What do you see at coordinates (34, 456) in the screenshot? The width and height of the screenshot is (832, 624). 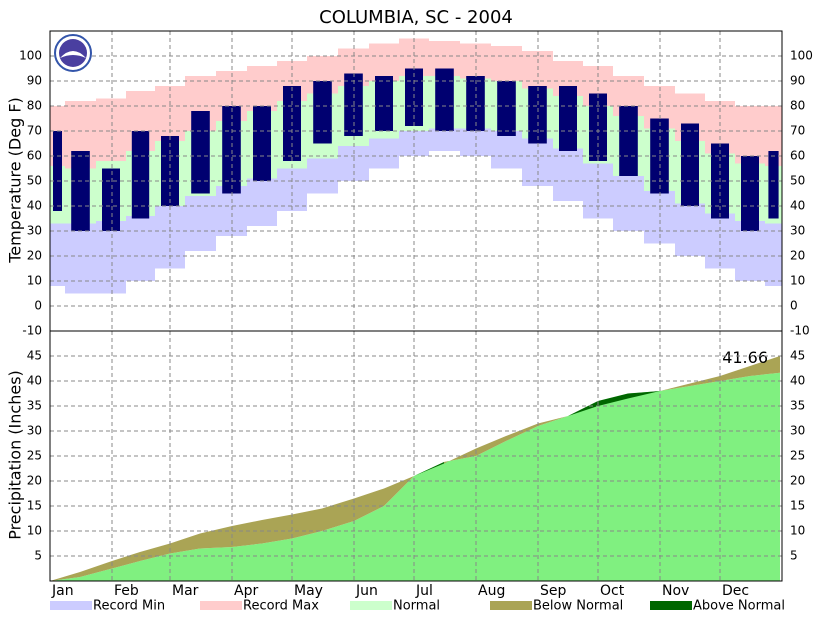 I see `y-tick-label: 25` at bounding box center [34, 456].